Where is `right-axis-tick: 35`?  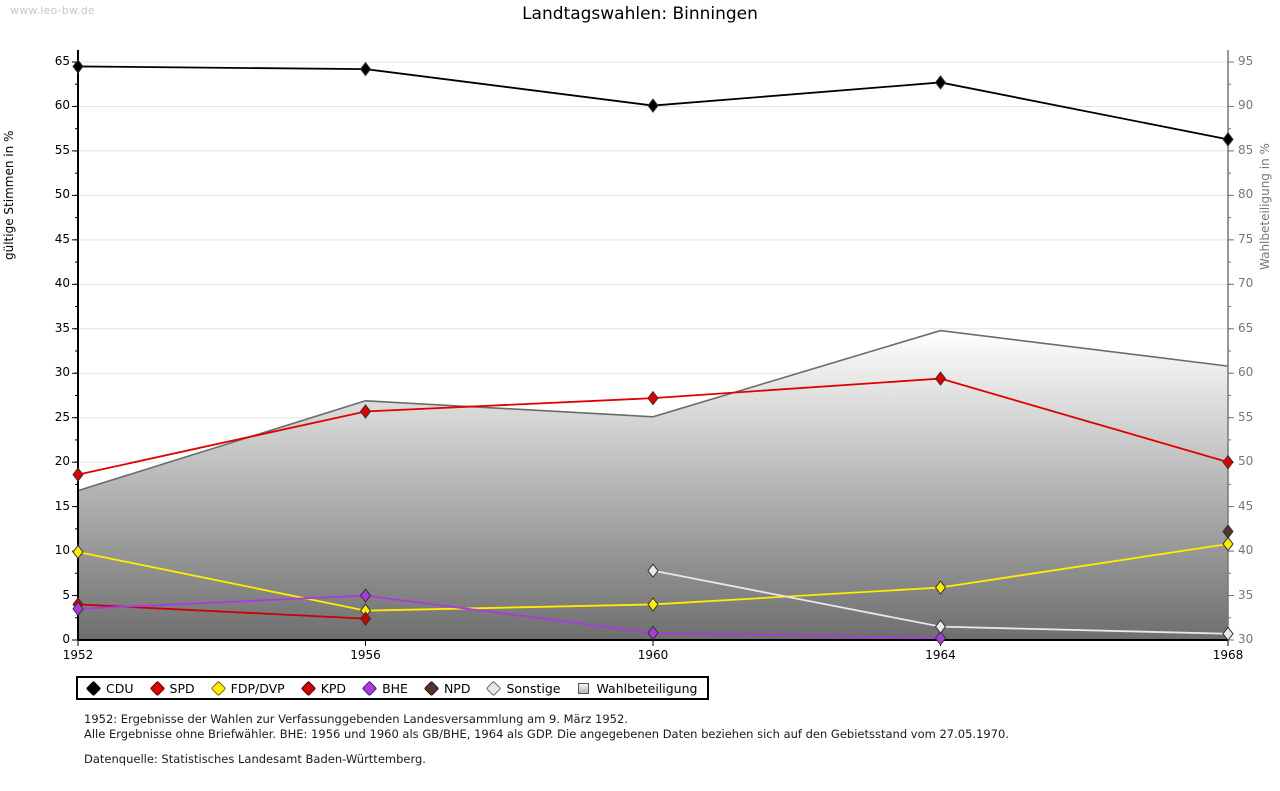 right-axis-tick: 35 is located at coordinates (1246, 594).